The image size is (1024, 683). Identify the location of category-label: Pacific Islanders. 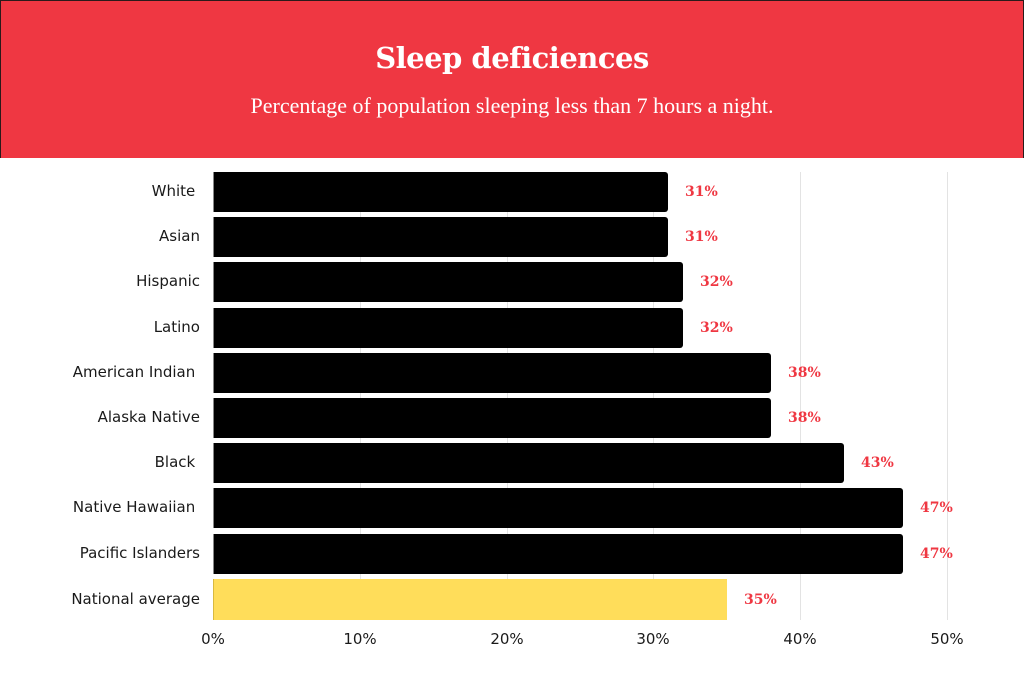
(139, 553).